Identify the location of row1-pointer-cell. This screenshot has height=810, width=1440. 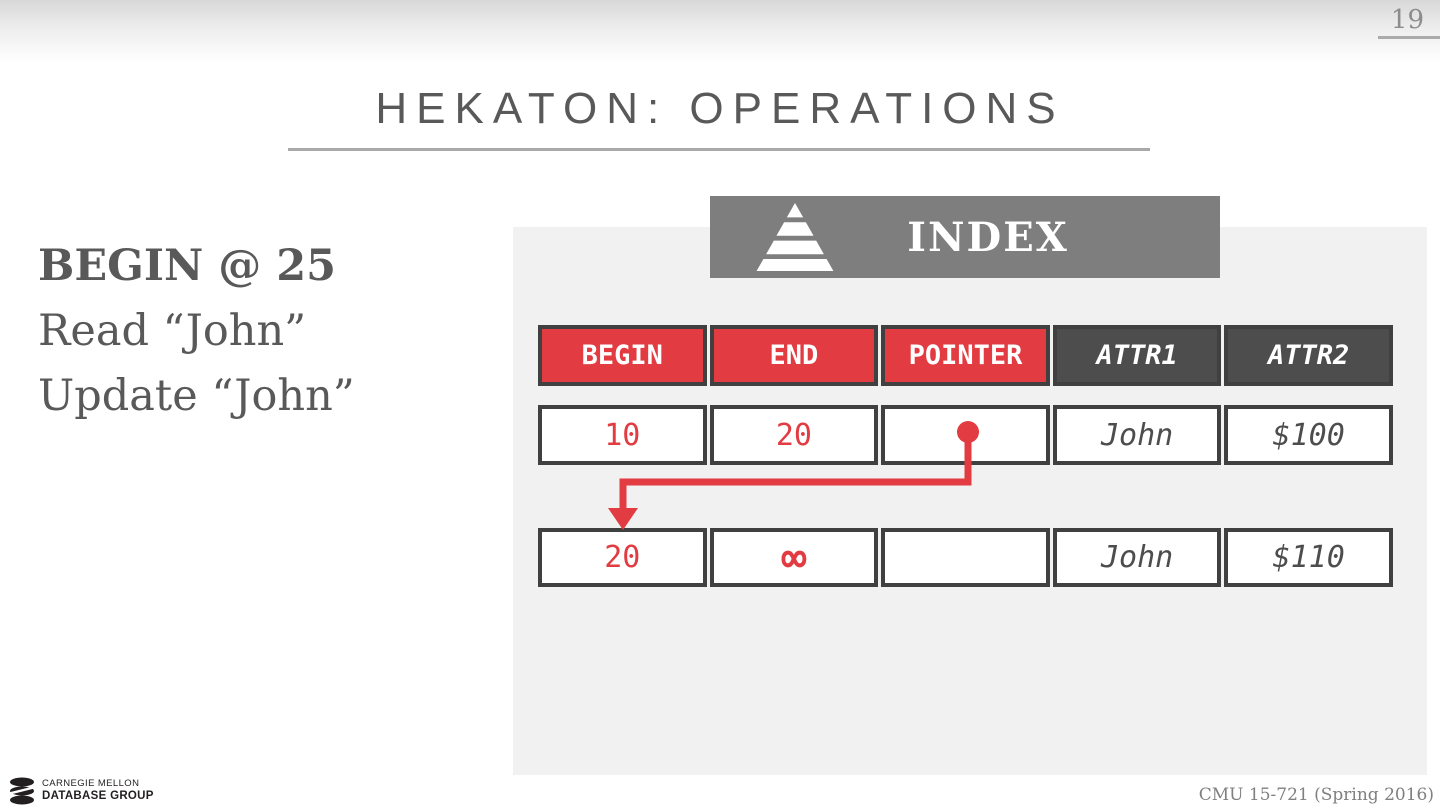
(965, 435).